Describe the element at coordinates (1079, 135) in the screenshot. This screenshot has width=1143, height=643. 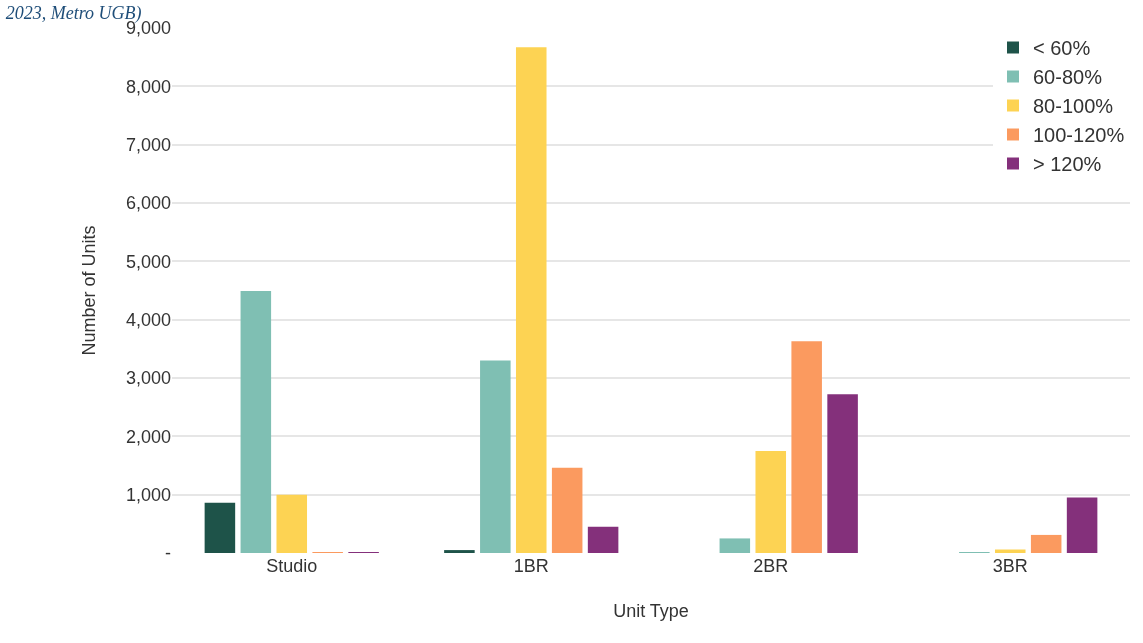
I see `legend-label: 100-120%` at that location.